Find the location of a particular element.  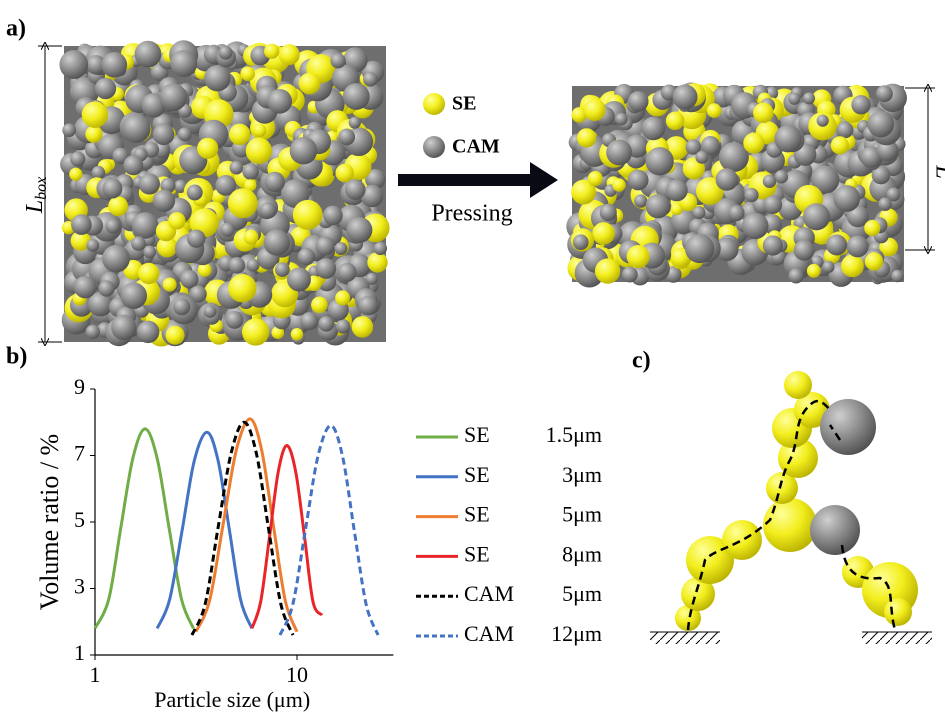

y-tick-label: 5 is located at coordinates (79, 519).